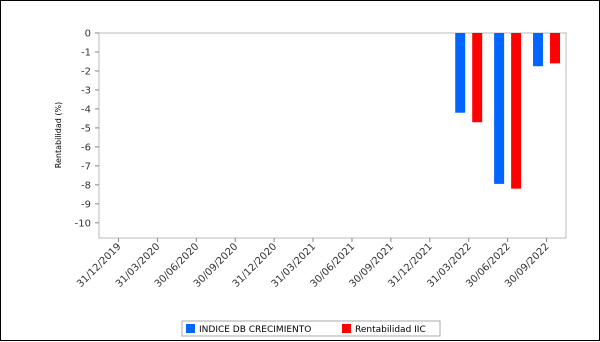 Image resolution: width=600 pixels, height=342 pixels. What do you see at coordinates (86, 90) in the screenshot?
I see `y-tick-label: -3` at bounding box center [86, 90].